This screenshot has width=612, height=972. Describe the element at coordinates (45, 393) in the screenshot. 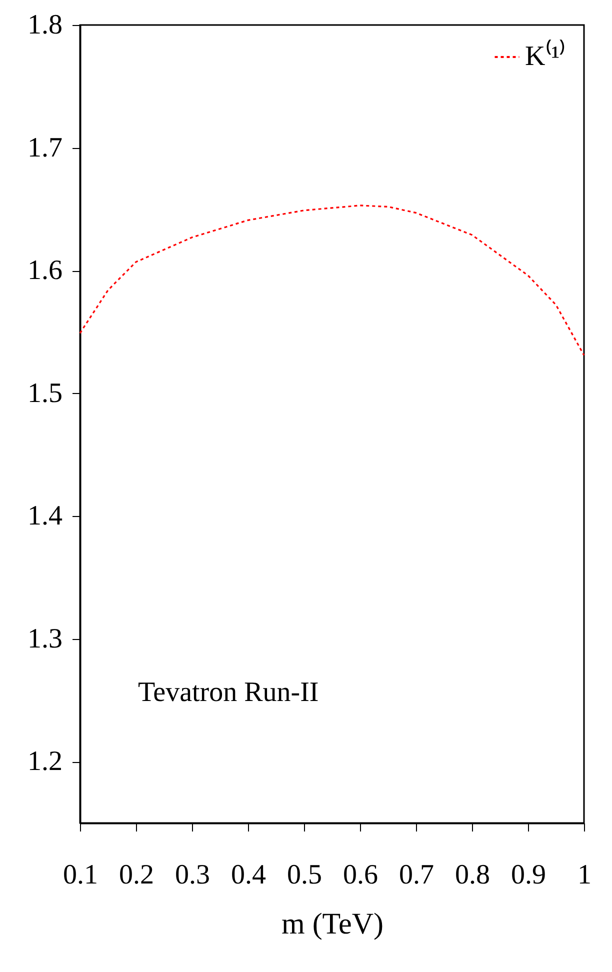

I see `y-tick-label: 1.5` at that location.